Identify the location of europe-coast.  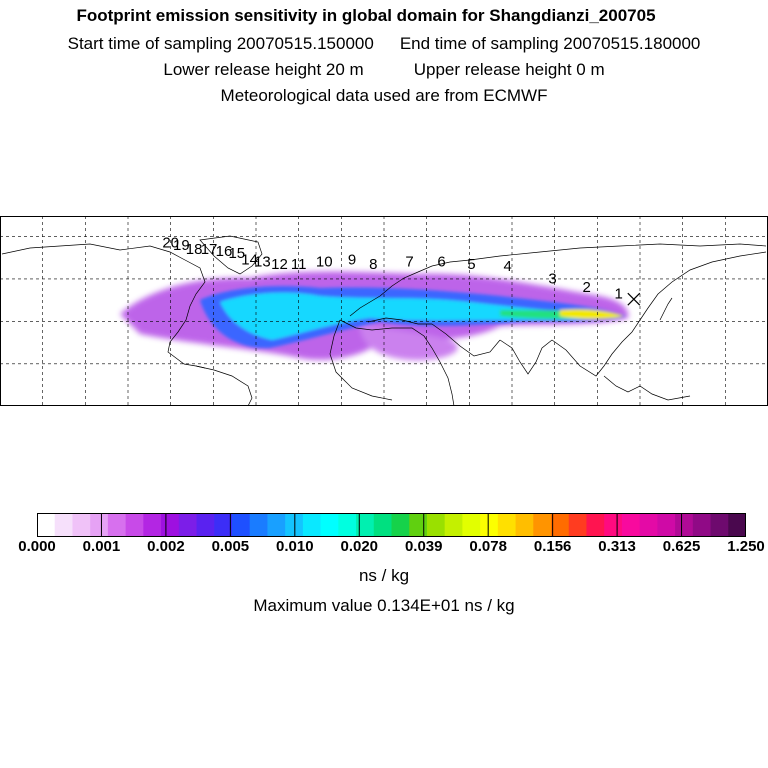
(410, 288).